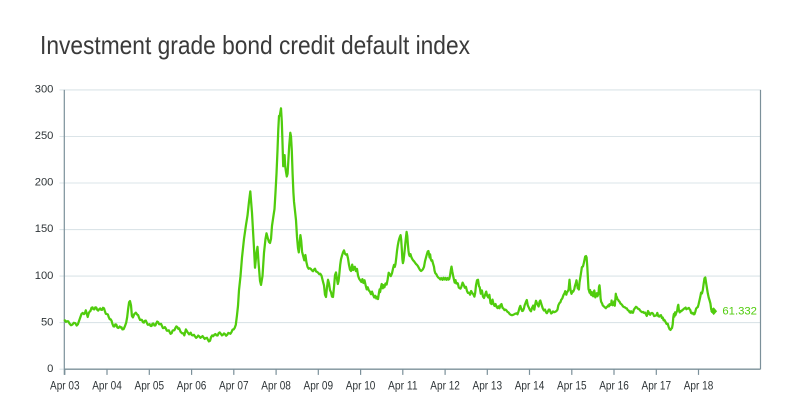 Image resolution: width=800 pixels, height=419 pixels. Describe the element at coordinates (150, 385) in the screenshot. I see `svg-text: Apr 05` at that location.